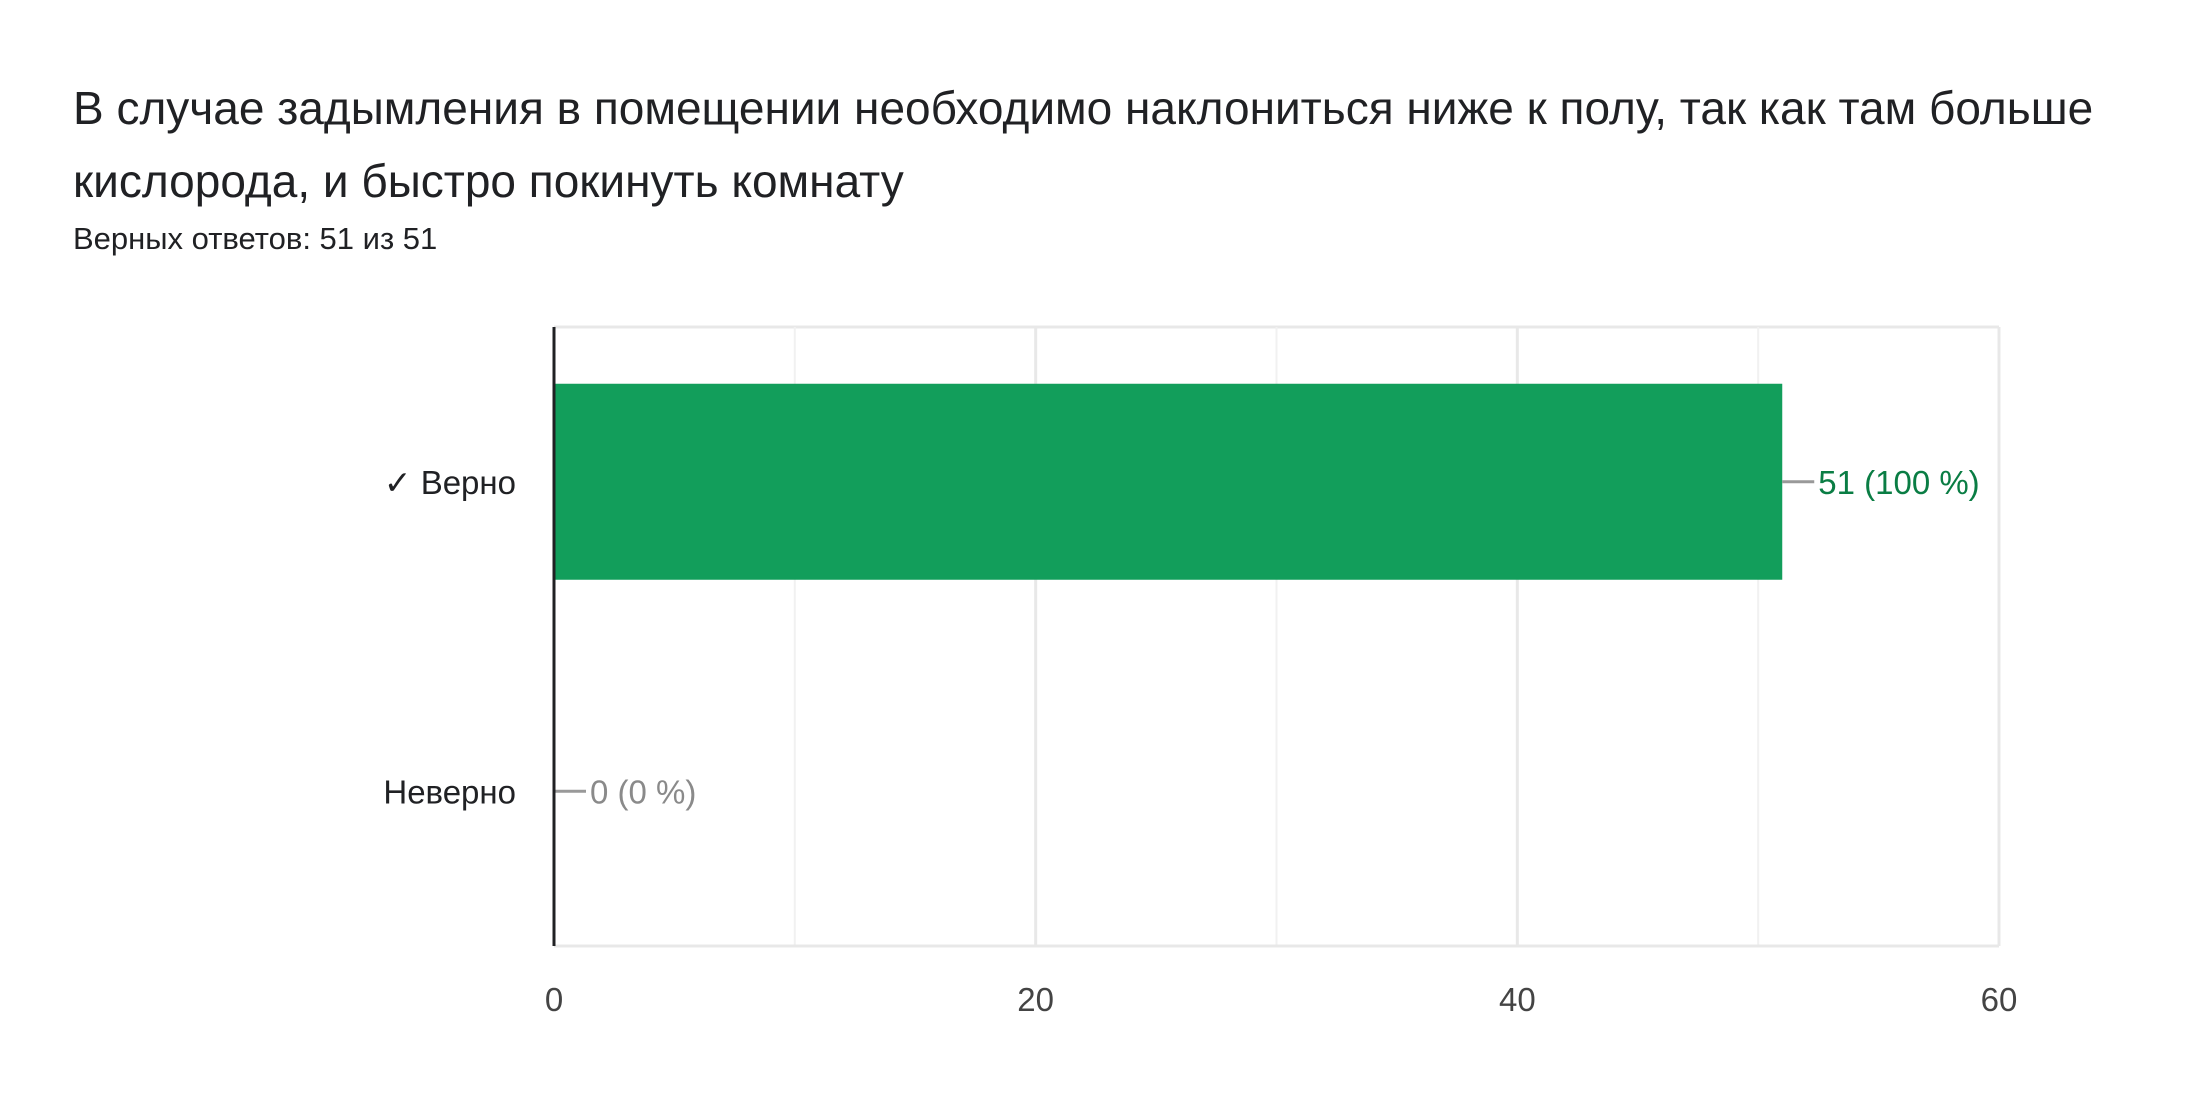 The image size is (2196, 1116). Describe the element at coordinates (1168, 481) in the screenshot. I see `bar` at that location.